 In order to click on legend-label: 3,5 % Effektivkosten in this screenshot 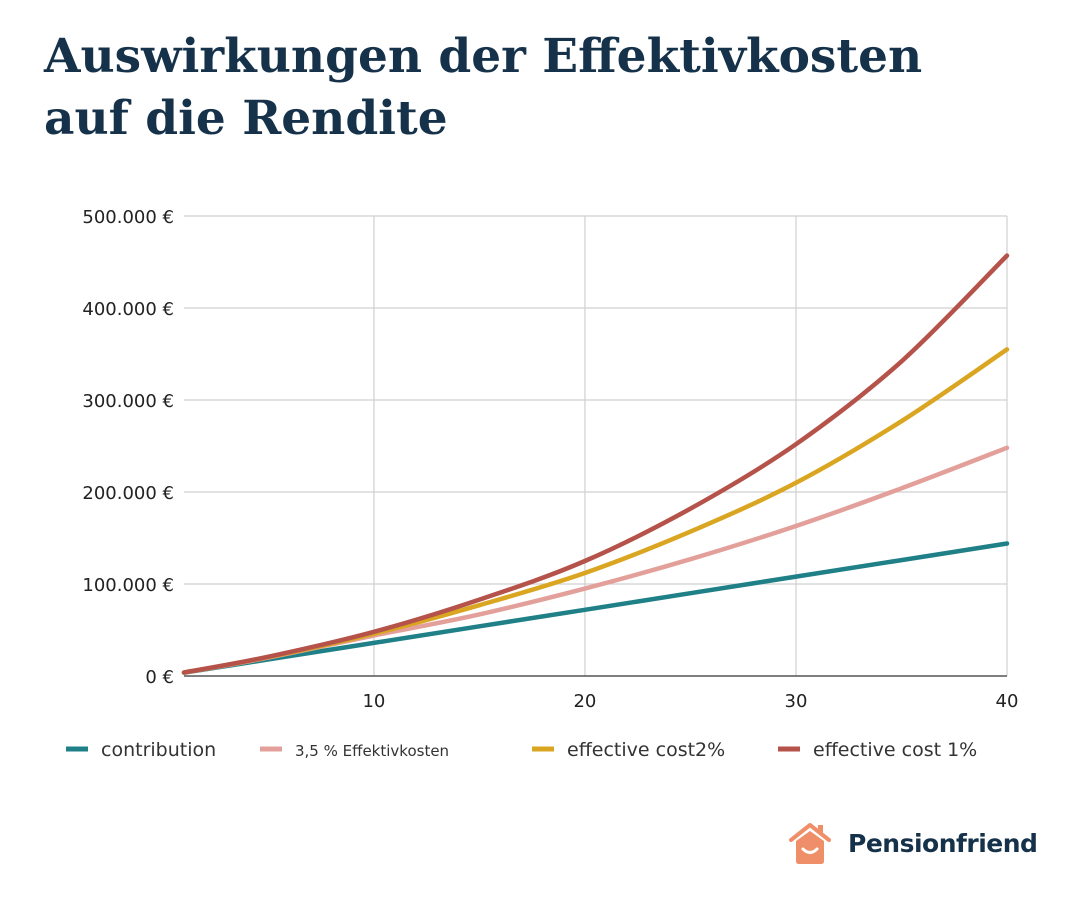, I will do `click(372, 751)`.